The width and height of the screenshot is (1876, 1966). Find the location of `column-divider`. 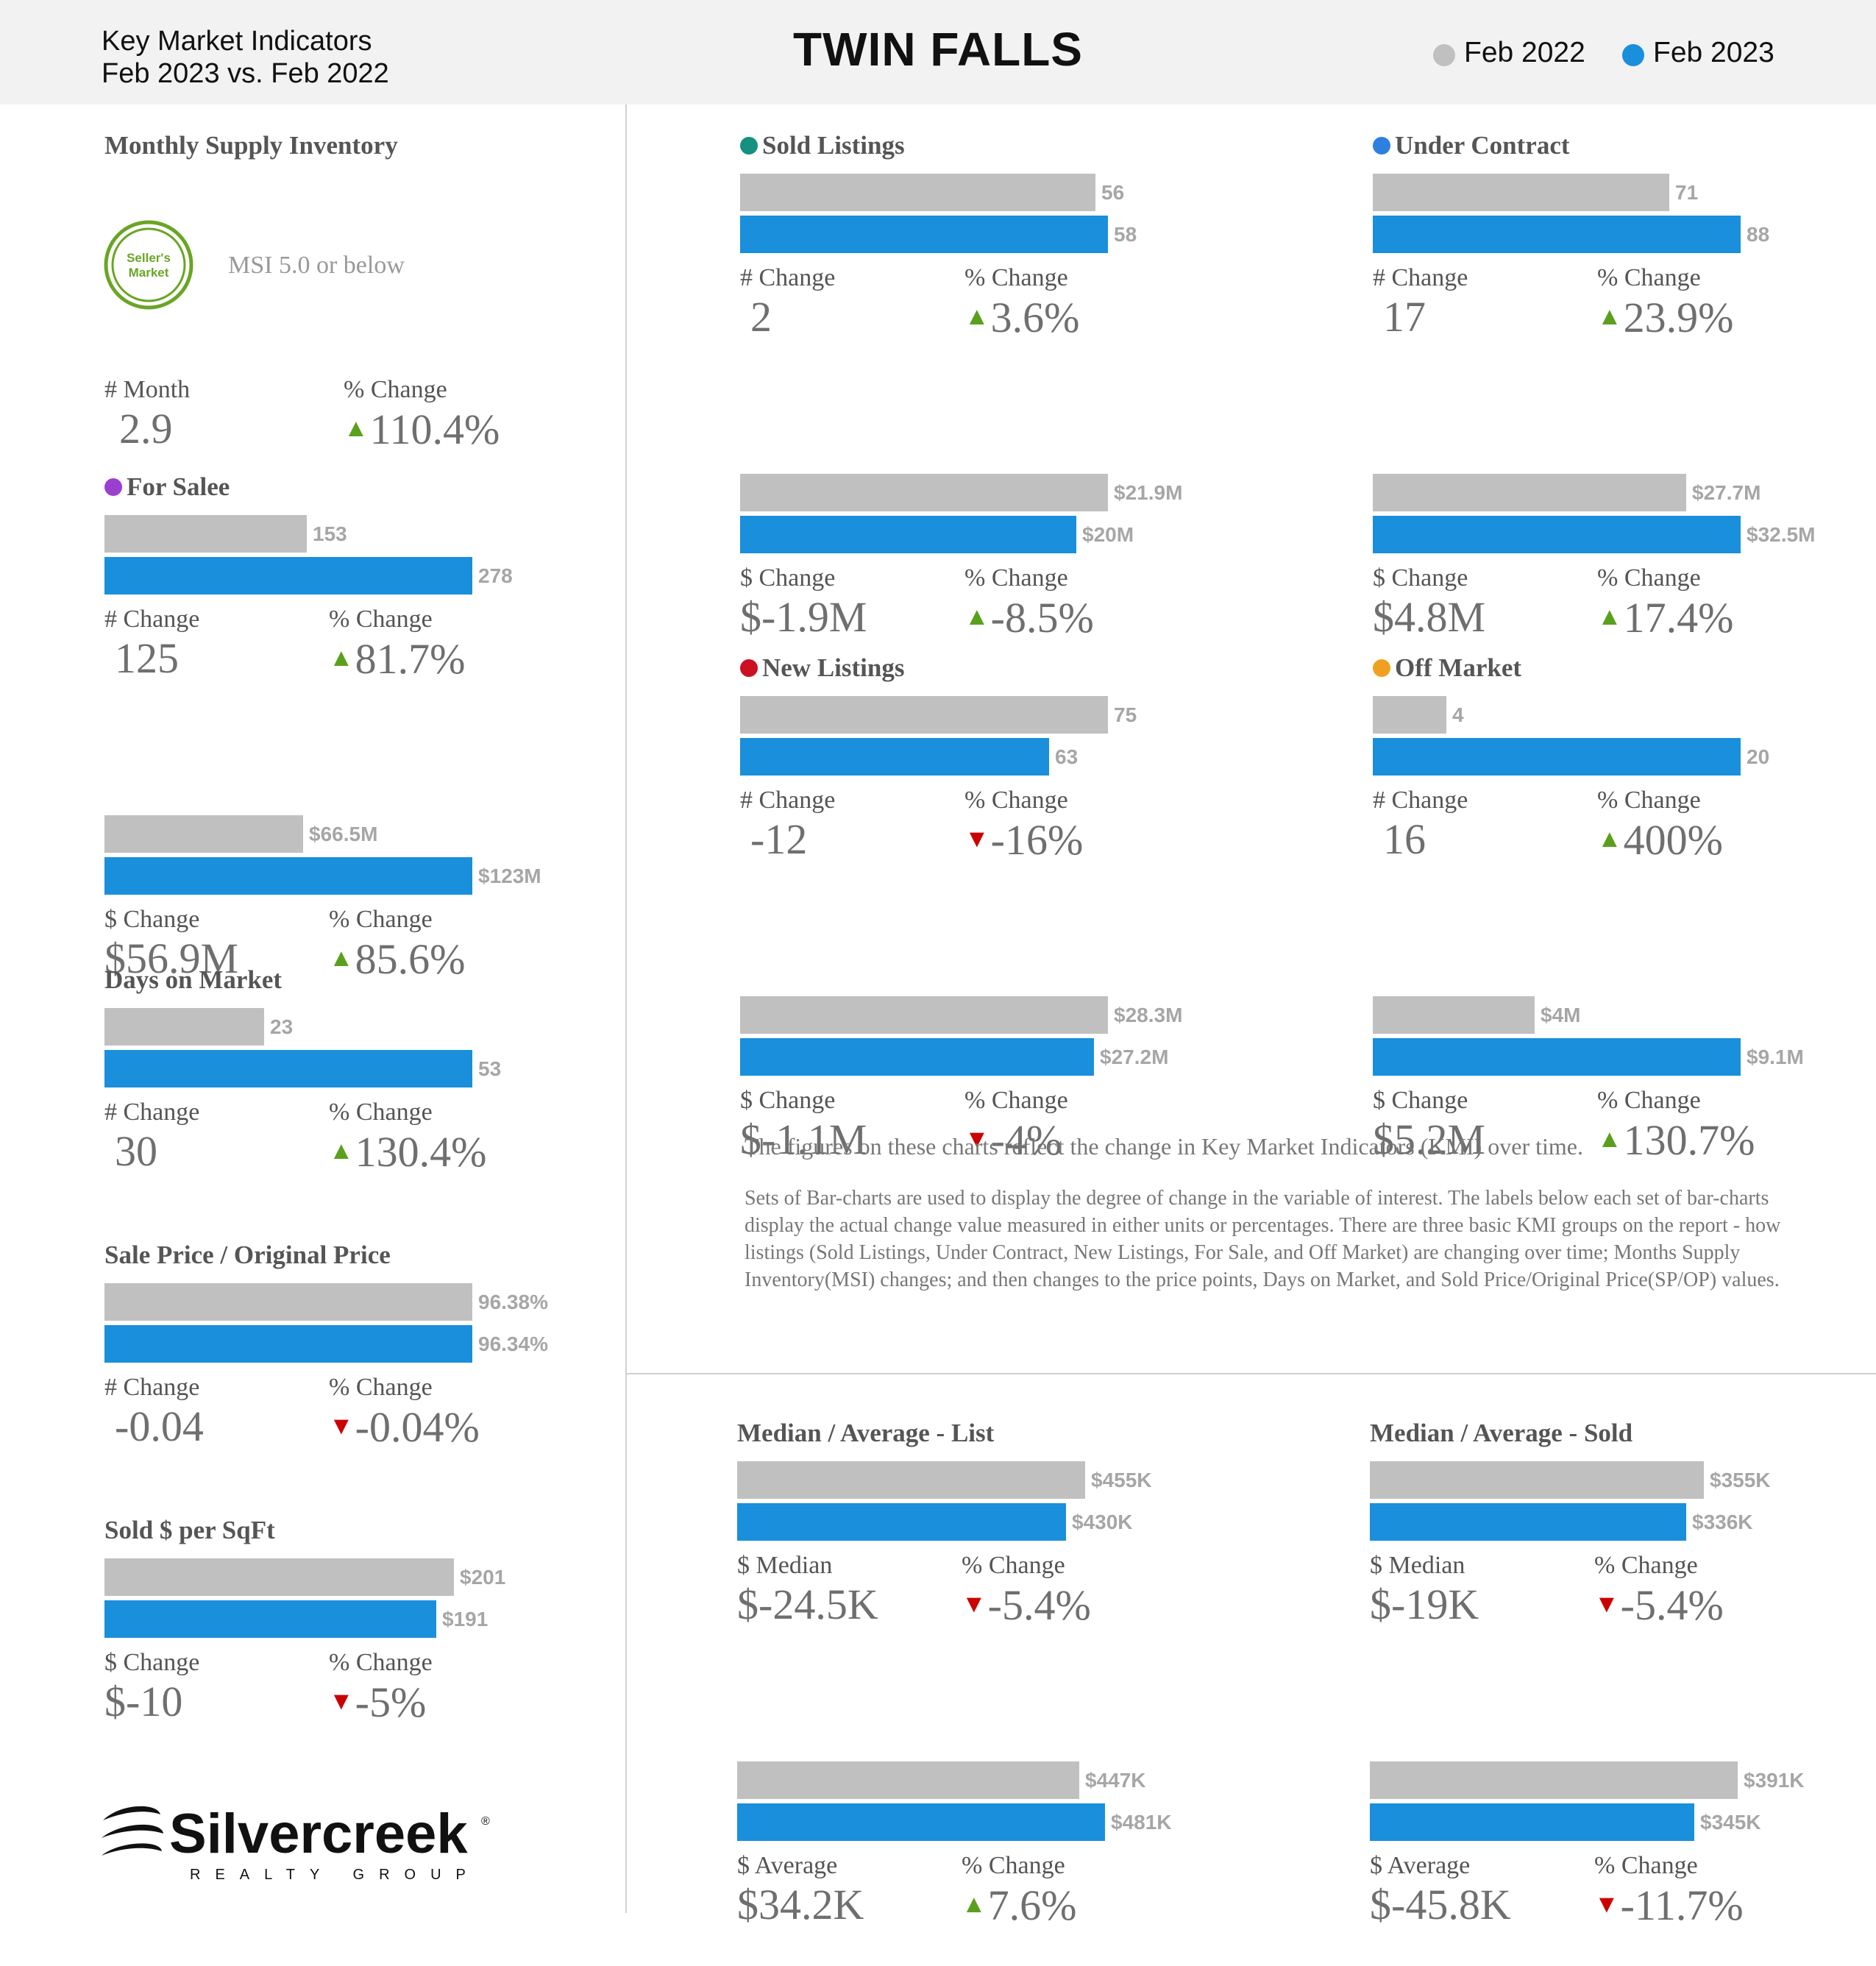

column-divider is located at coordinates (626, 1008).